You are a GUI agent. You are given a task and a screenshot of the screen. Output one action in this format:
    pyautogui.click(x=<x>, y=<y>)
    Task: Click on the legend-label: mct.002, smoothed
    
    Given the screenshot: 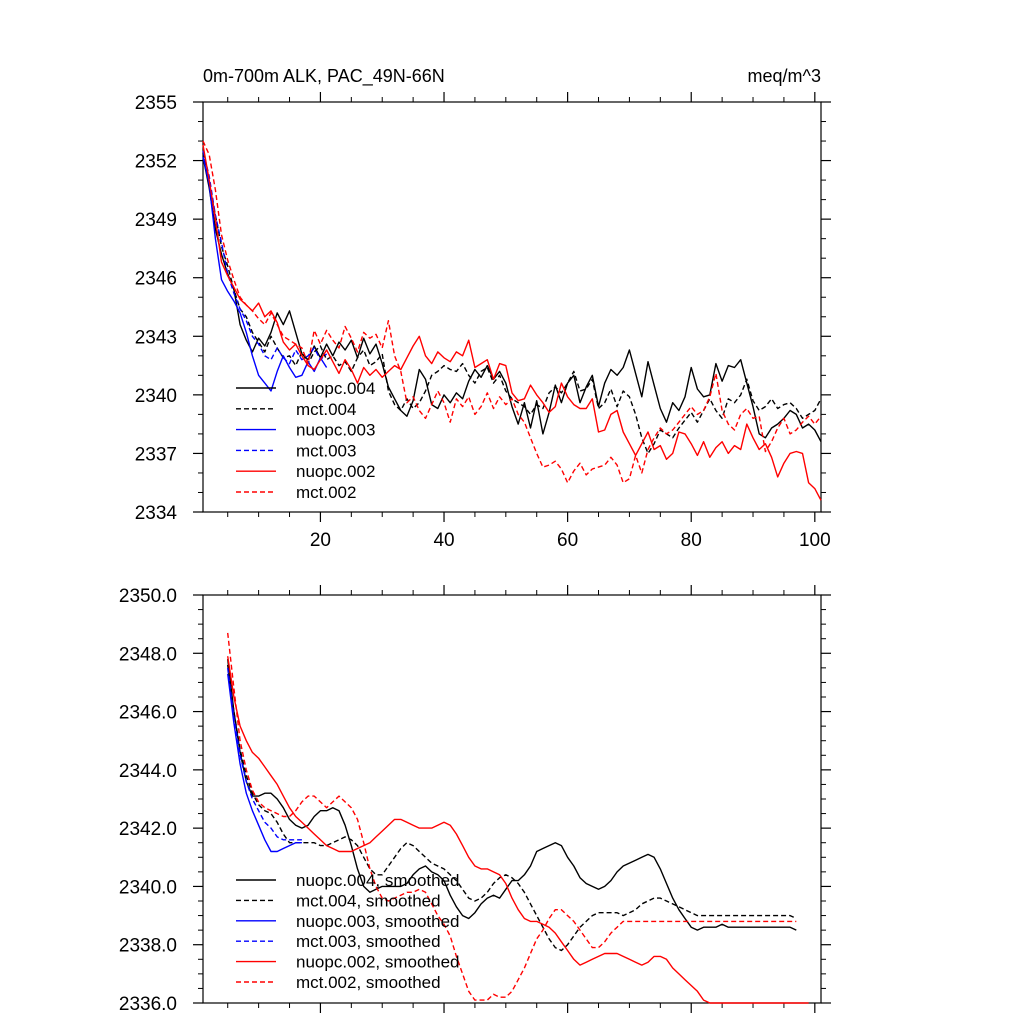 What is the action you would take?
    pyautogui.click(x=368, y=982)
    